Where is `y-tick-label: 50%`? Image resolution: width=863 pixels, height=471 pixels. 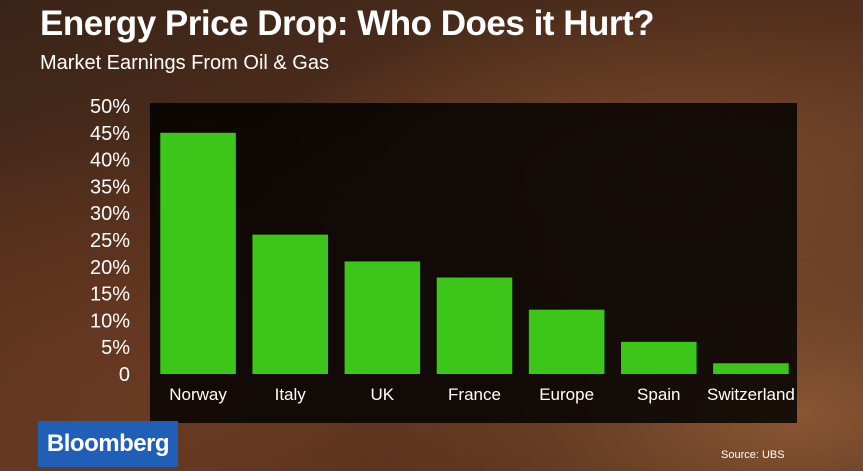
y-tick-label: 50% is located at coordinates (110, 107).